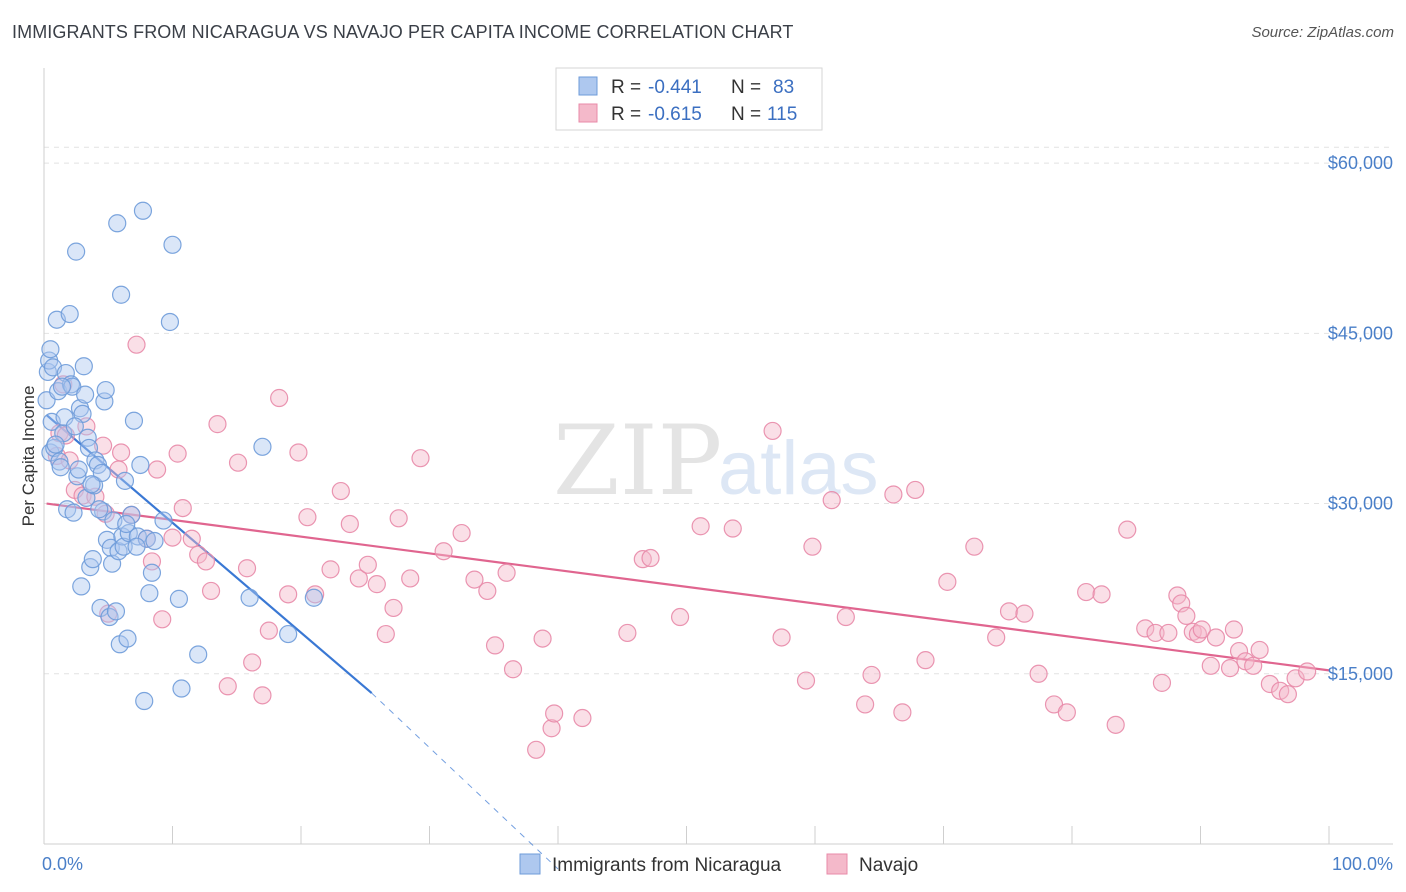 This screenshot has height=892, width=1406. I want to click on legend-n-value-1: 83, so click(783, 87).